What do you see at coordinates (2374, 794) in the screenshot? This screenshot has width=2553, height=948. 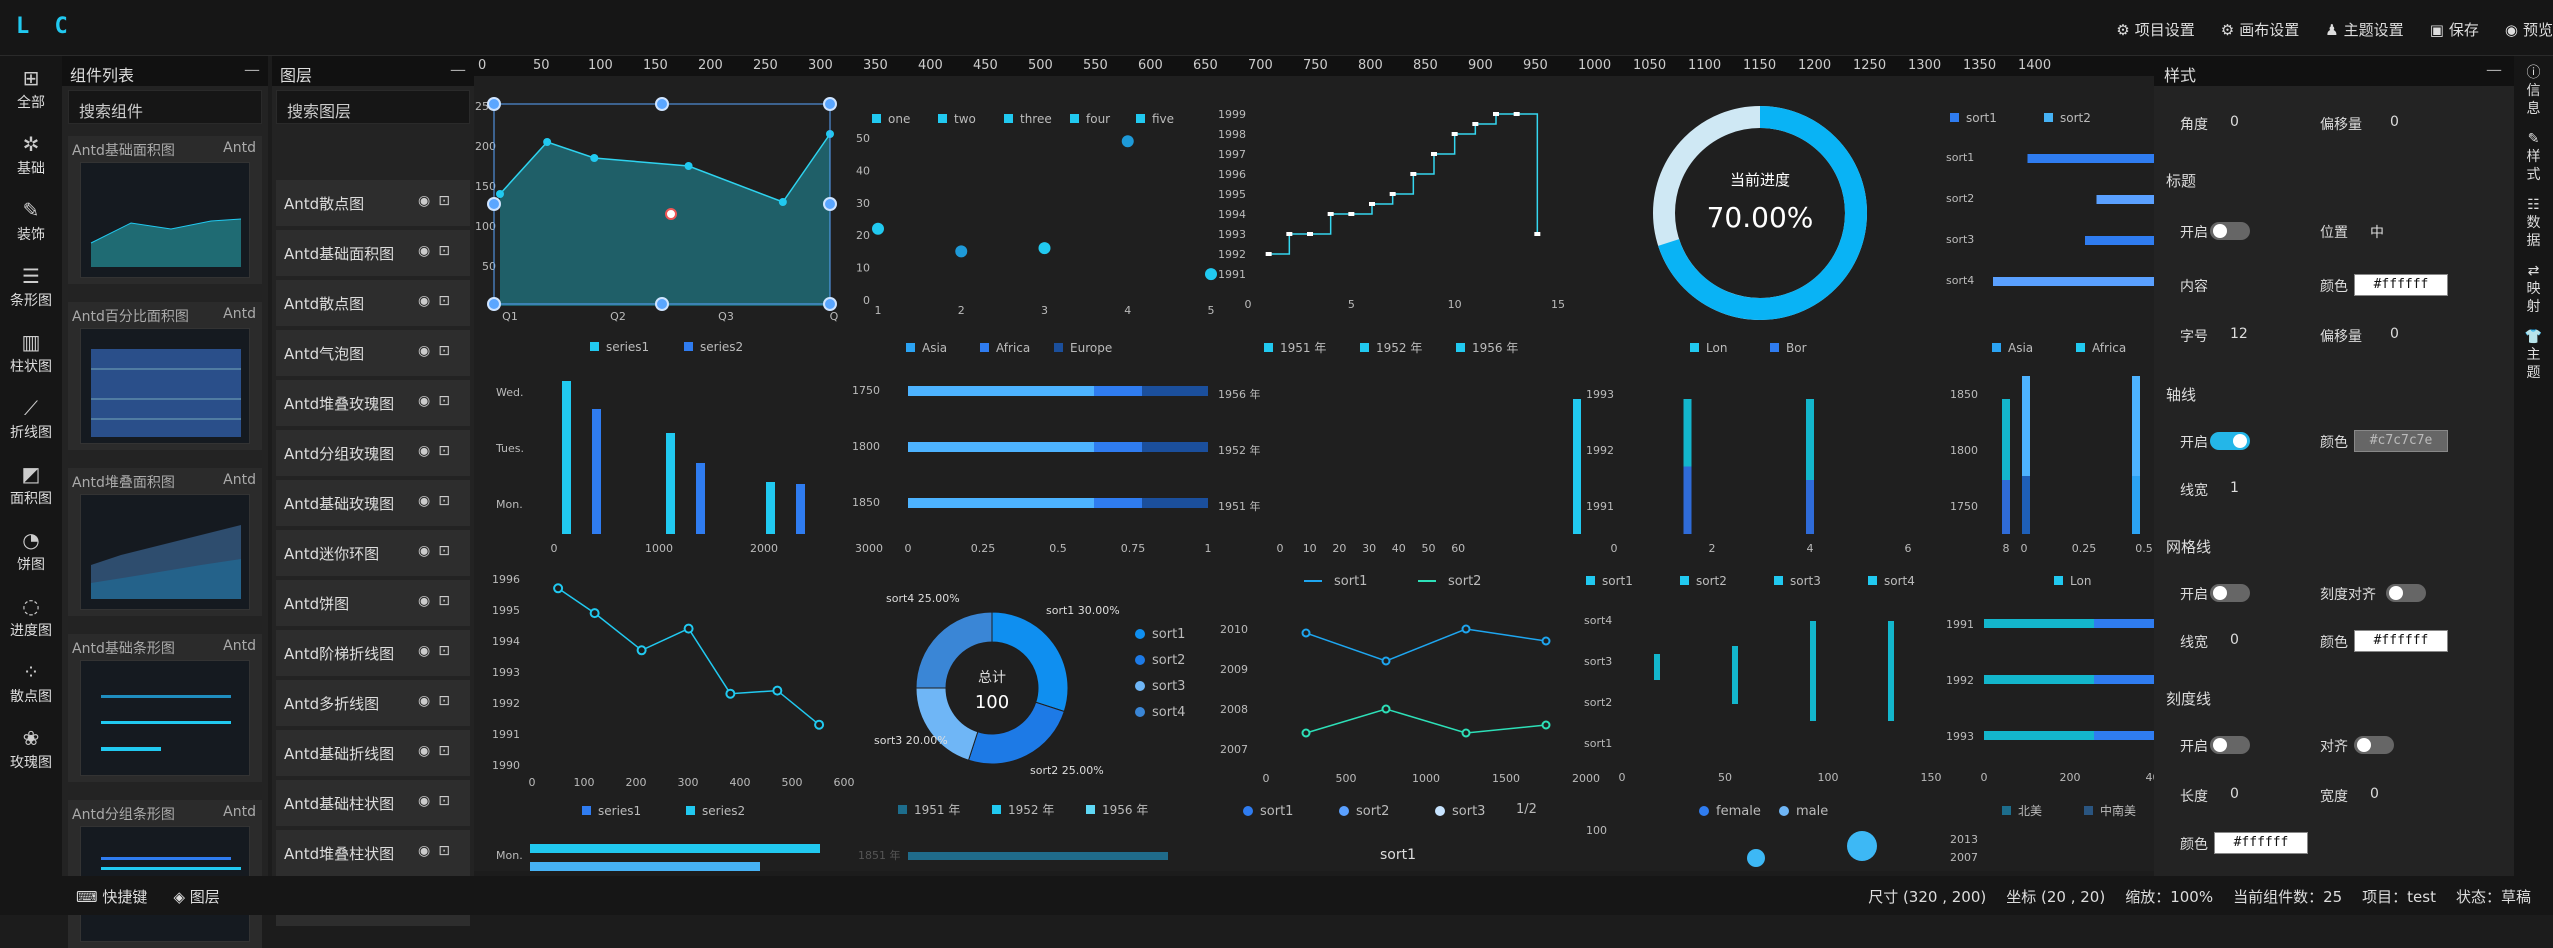 I see `tick-width-value: 0` at bounding box center [2374, 794].